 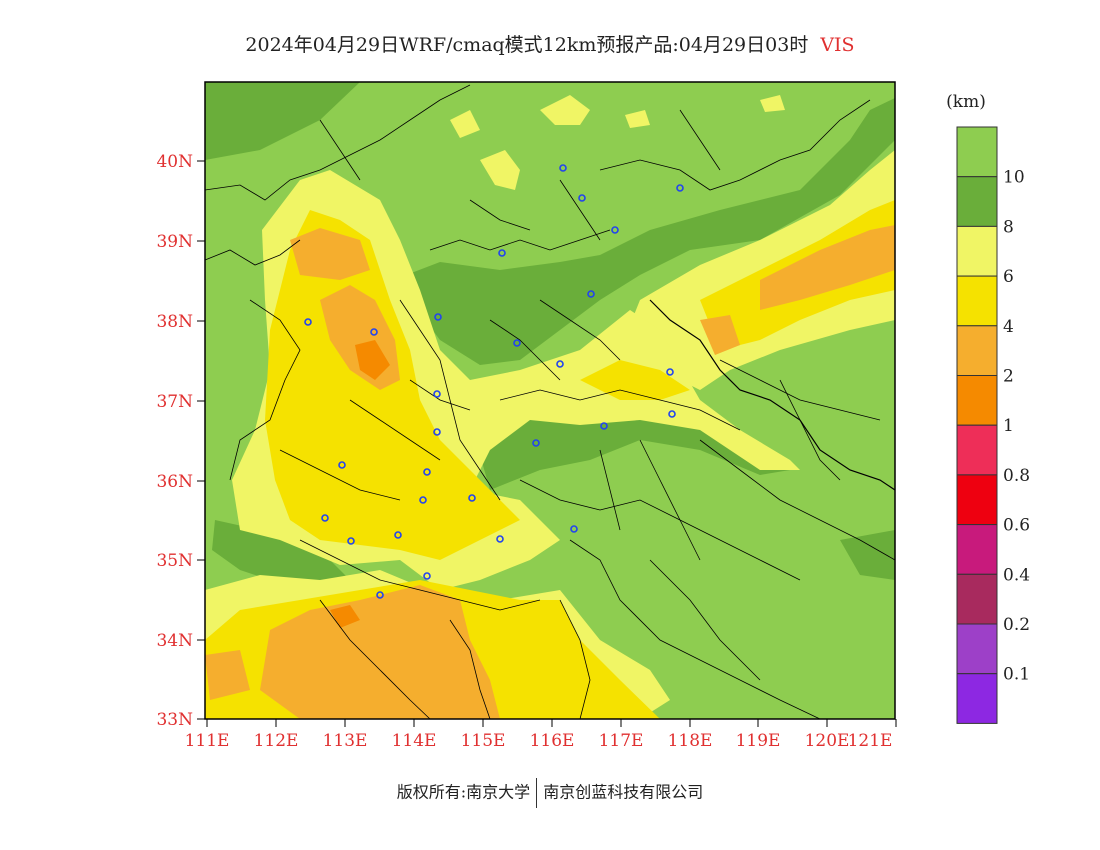 I want to click on legend-label: 6, so click(x=1008, y=277).